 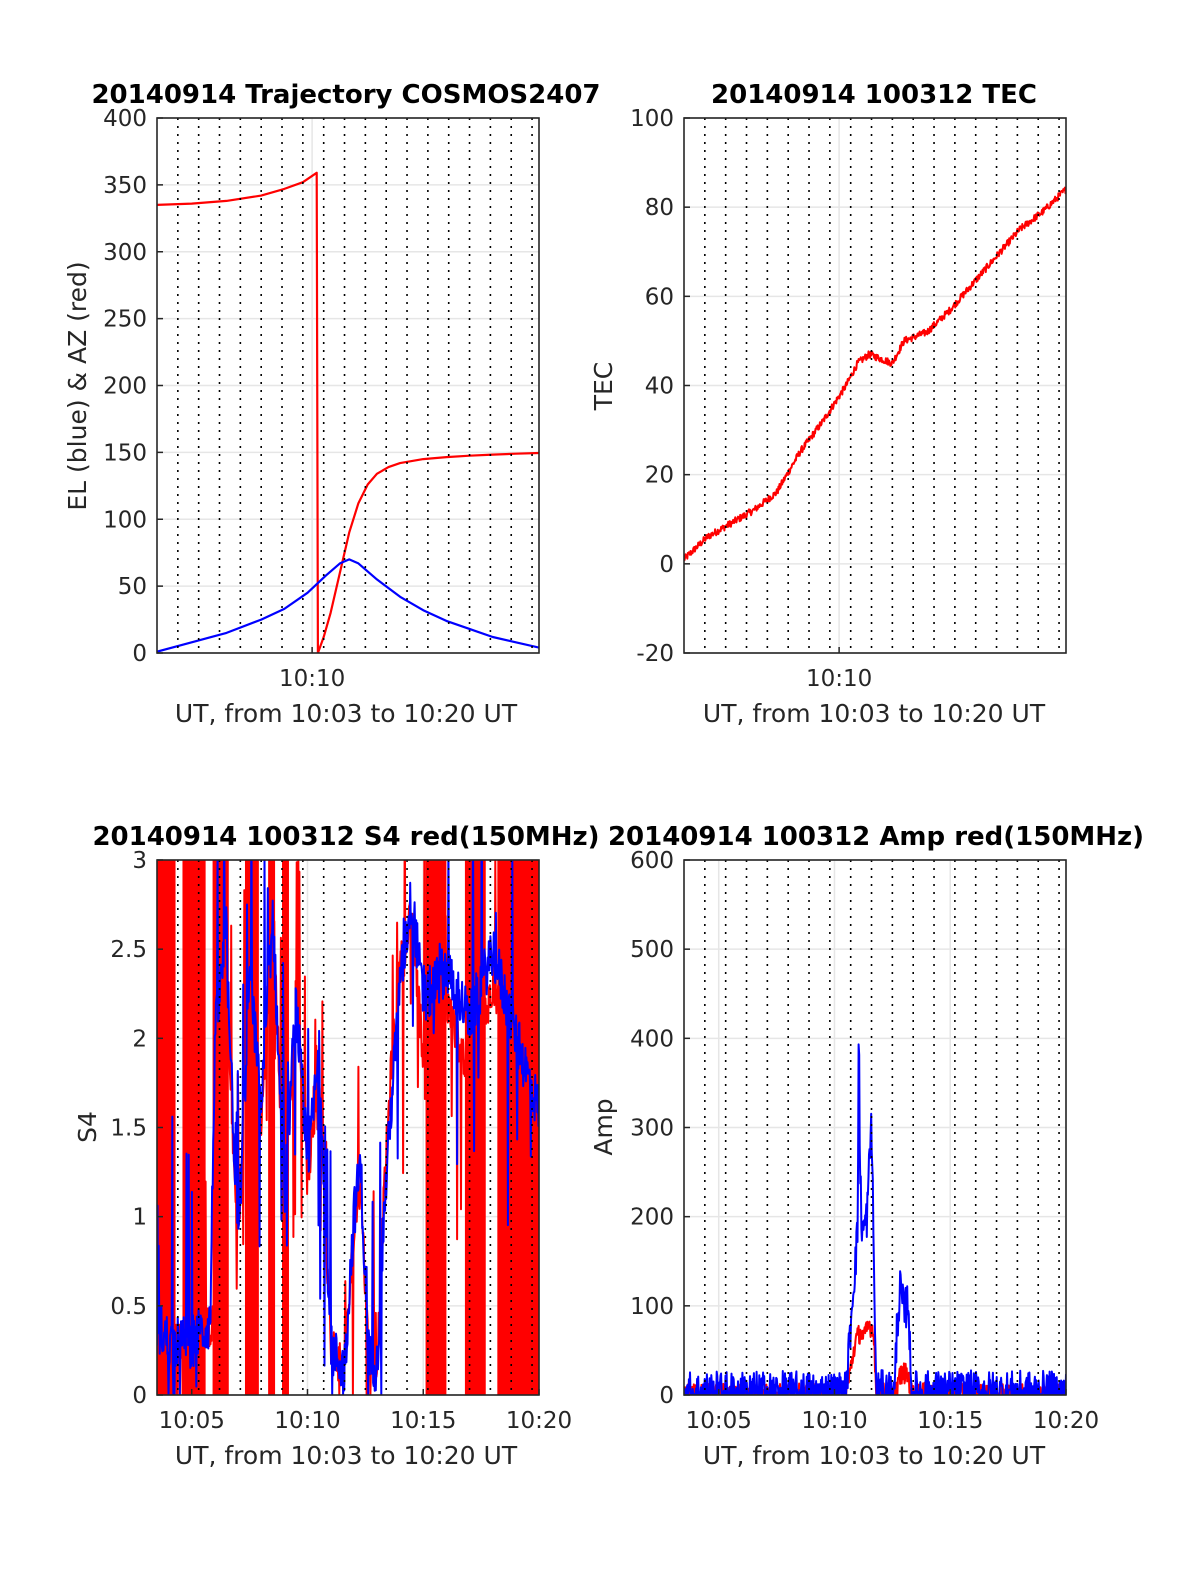 What do you see at coordinates (139, 1039) in the screenshot?
I see `s4-ytick-label: 2` at bounding box center [139, 1039].